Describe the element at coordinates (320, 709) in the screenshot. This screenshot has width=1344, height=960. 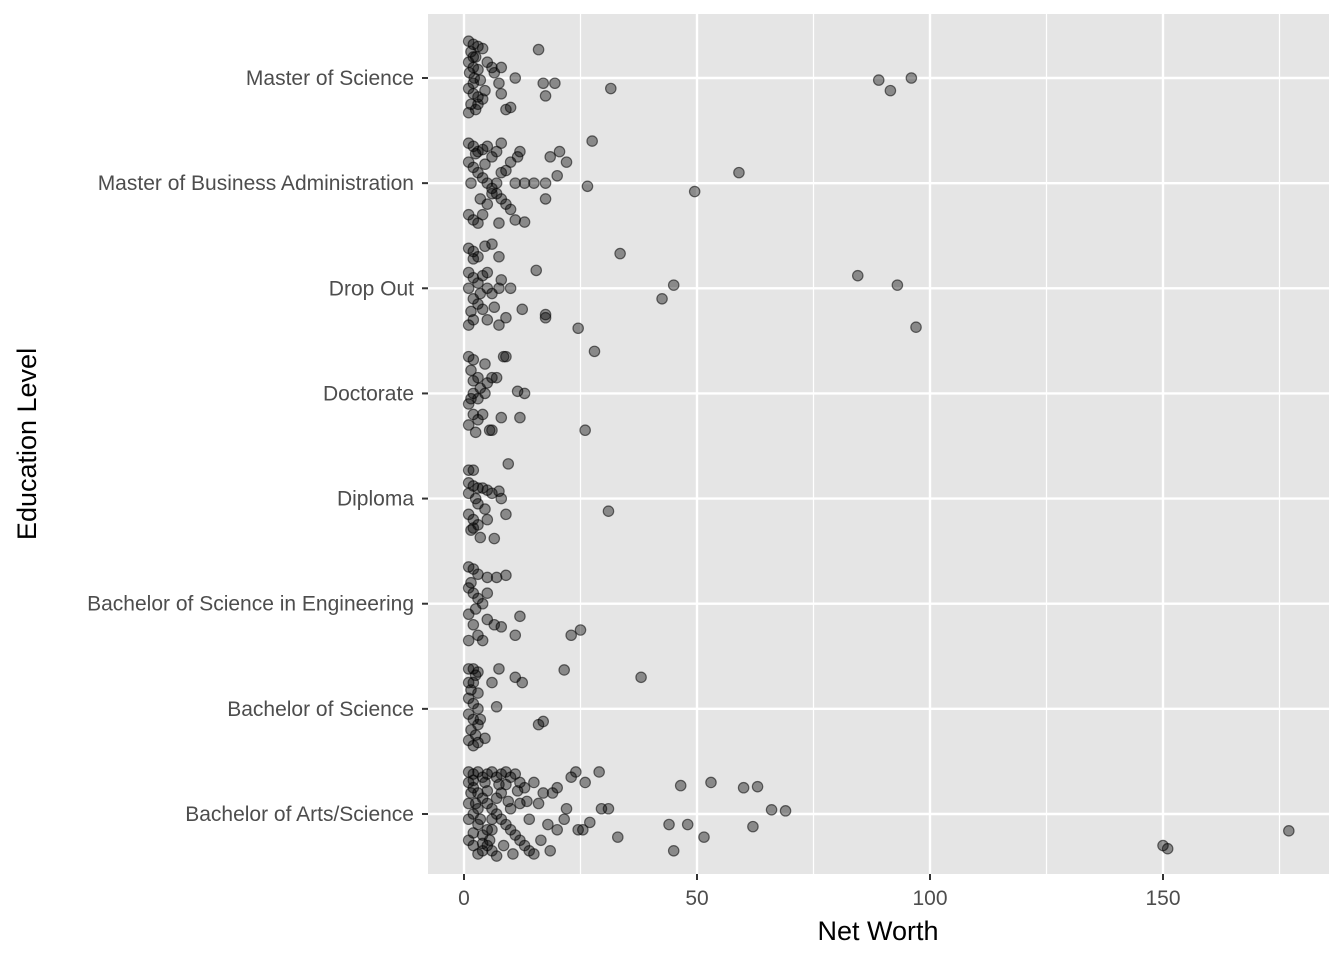
I see `y-tick-label: Bachelor of Science` at that location.